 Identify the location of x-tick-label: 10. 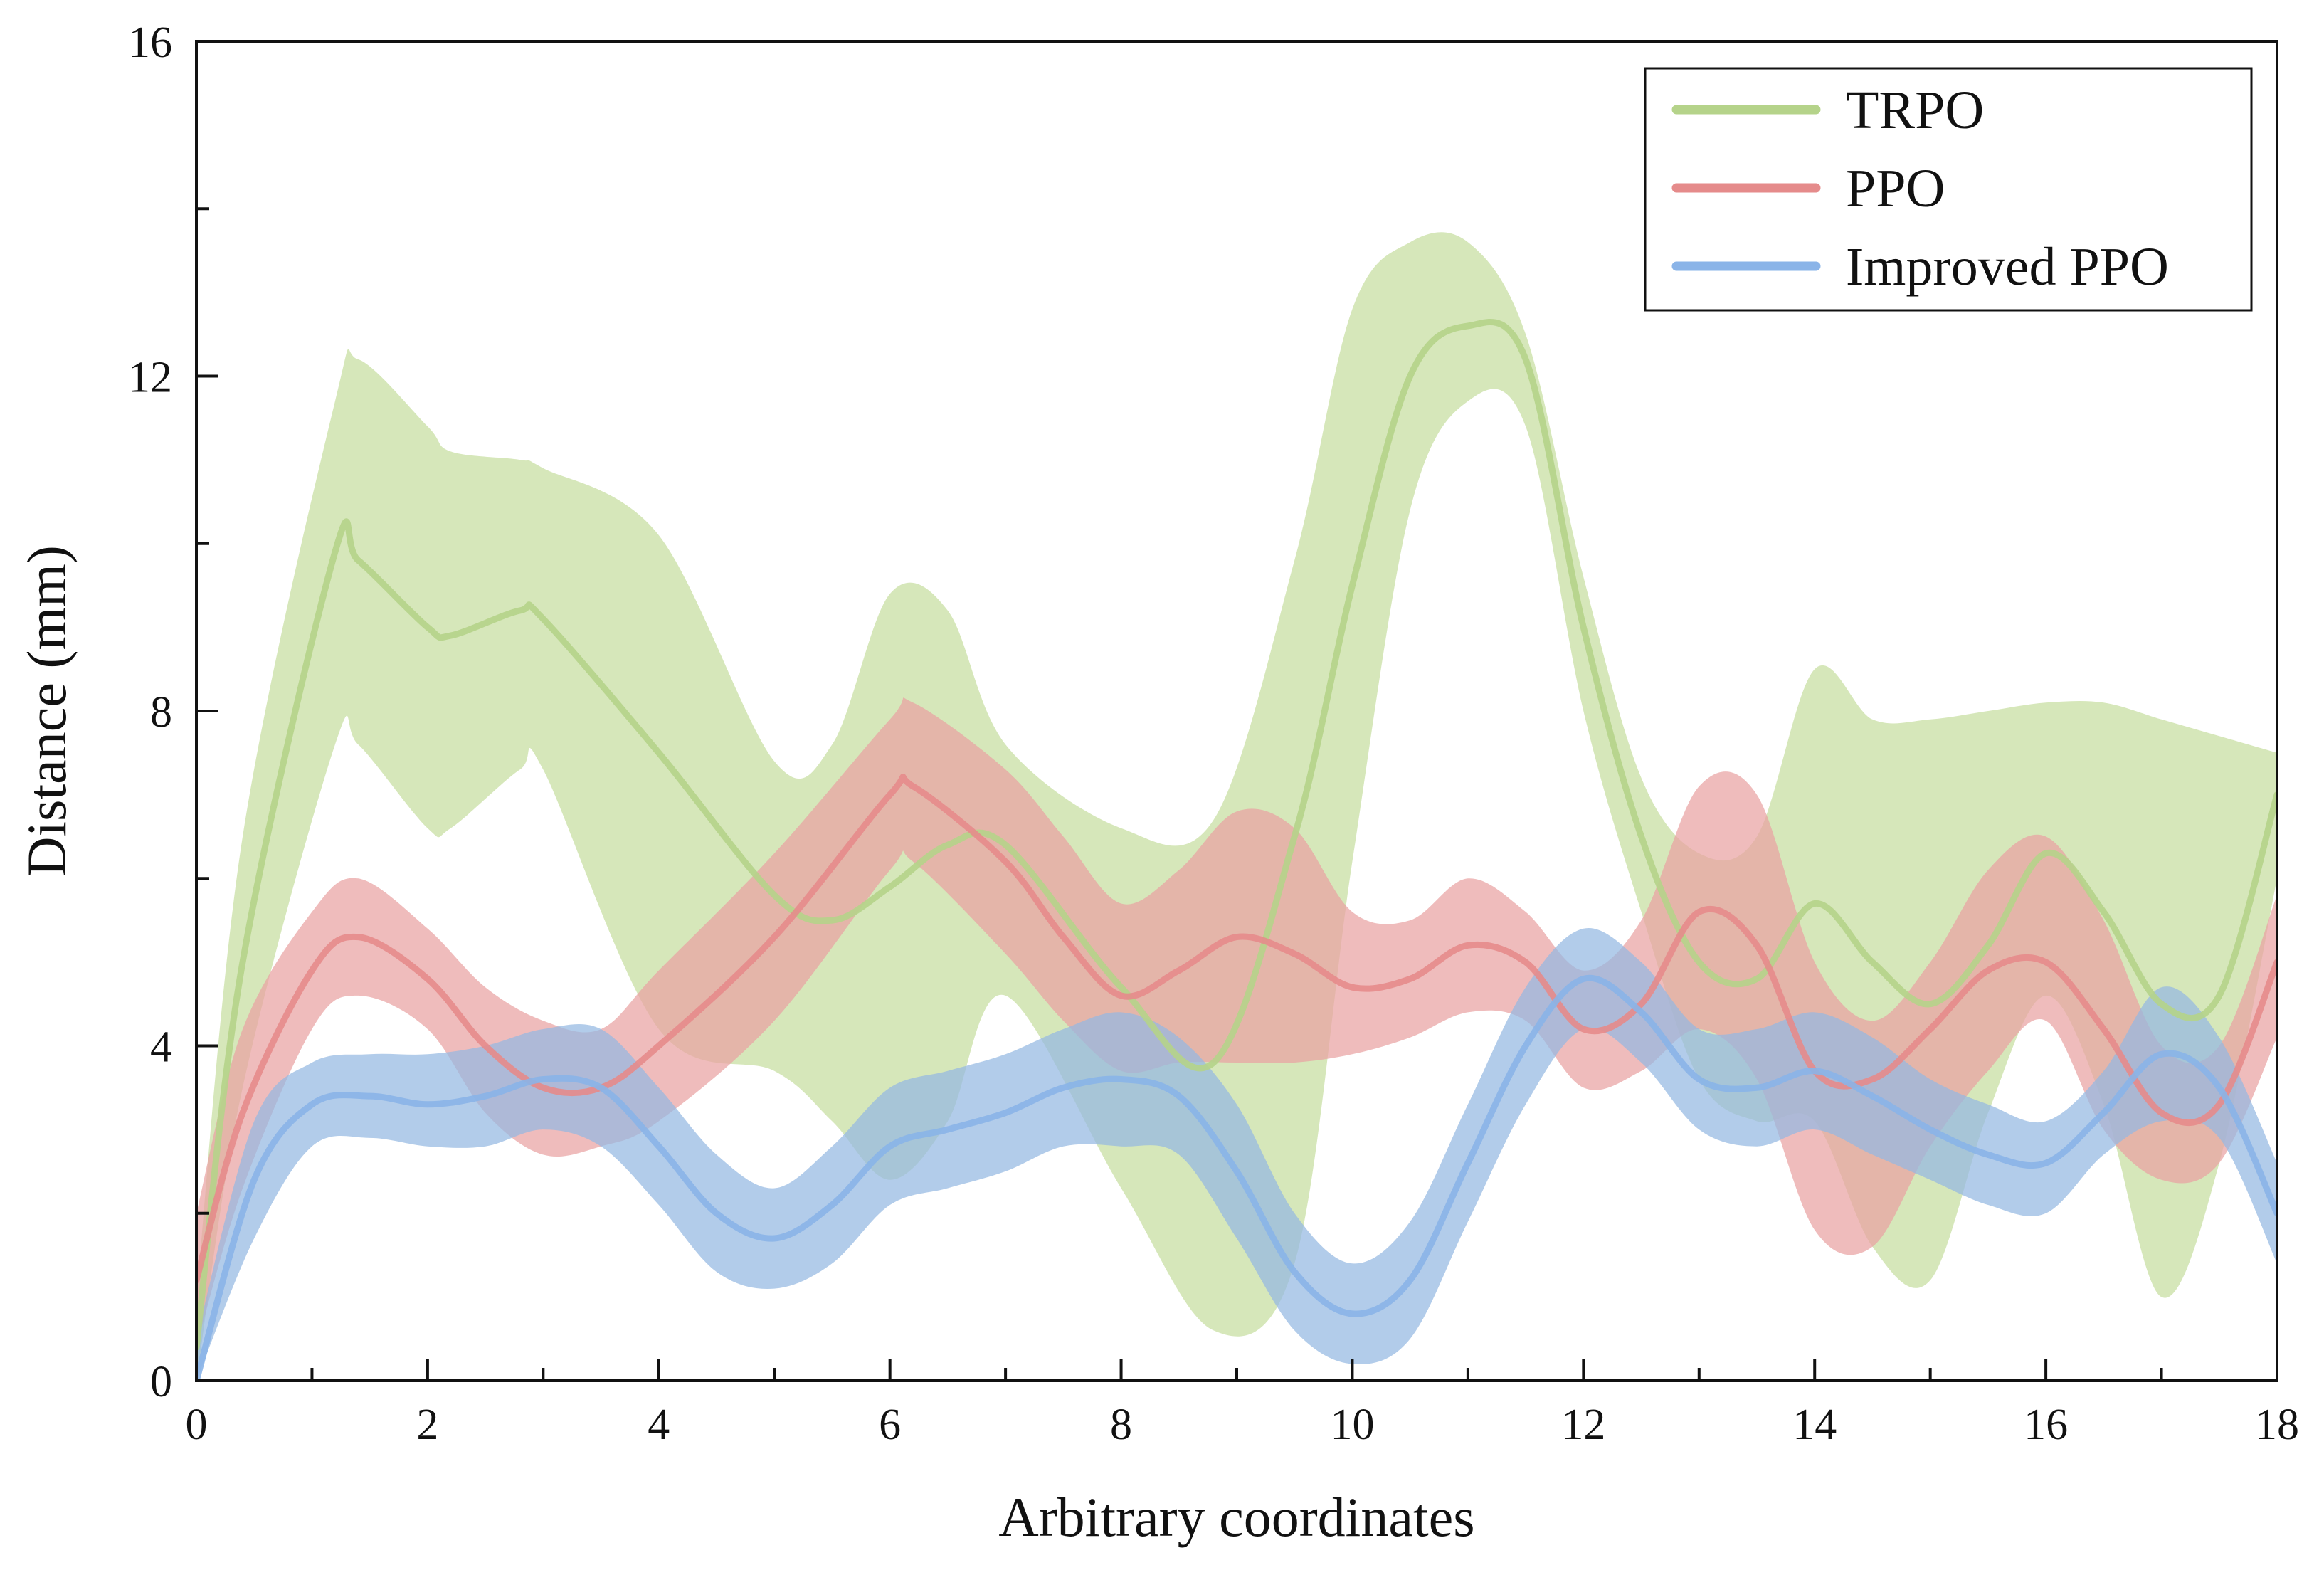
(1352, 1425).